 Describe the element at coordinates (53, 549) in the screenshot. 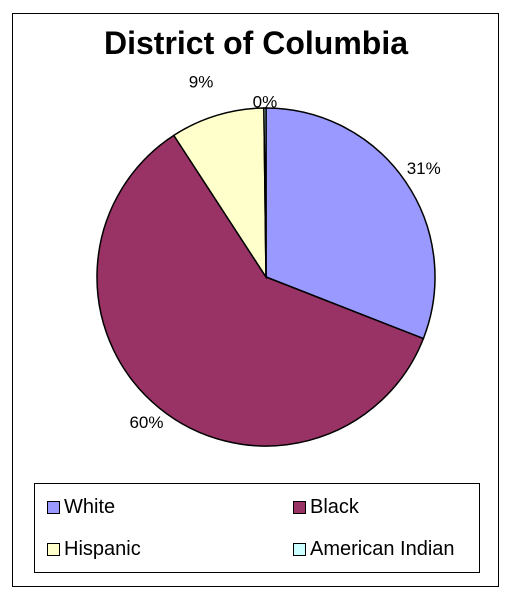

I see `legend-swatch-hispanic` at that location.